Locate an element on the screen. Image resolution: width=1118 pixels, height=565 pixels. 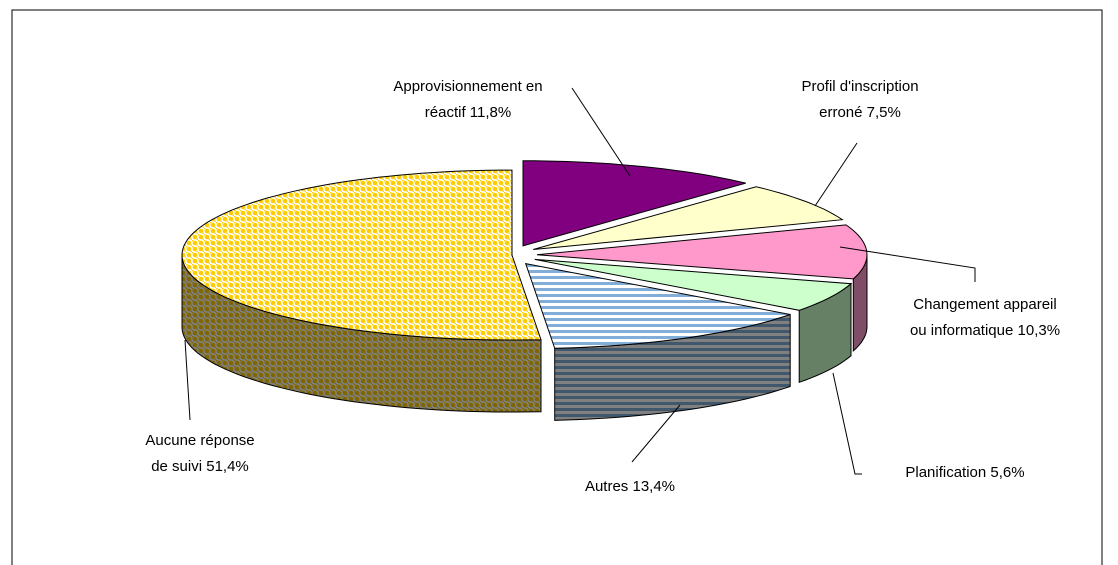
slice-label: Aucune réponse de suivi 51,4% is located at coordinates (200, 454).